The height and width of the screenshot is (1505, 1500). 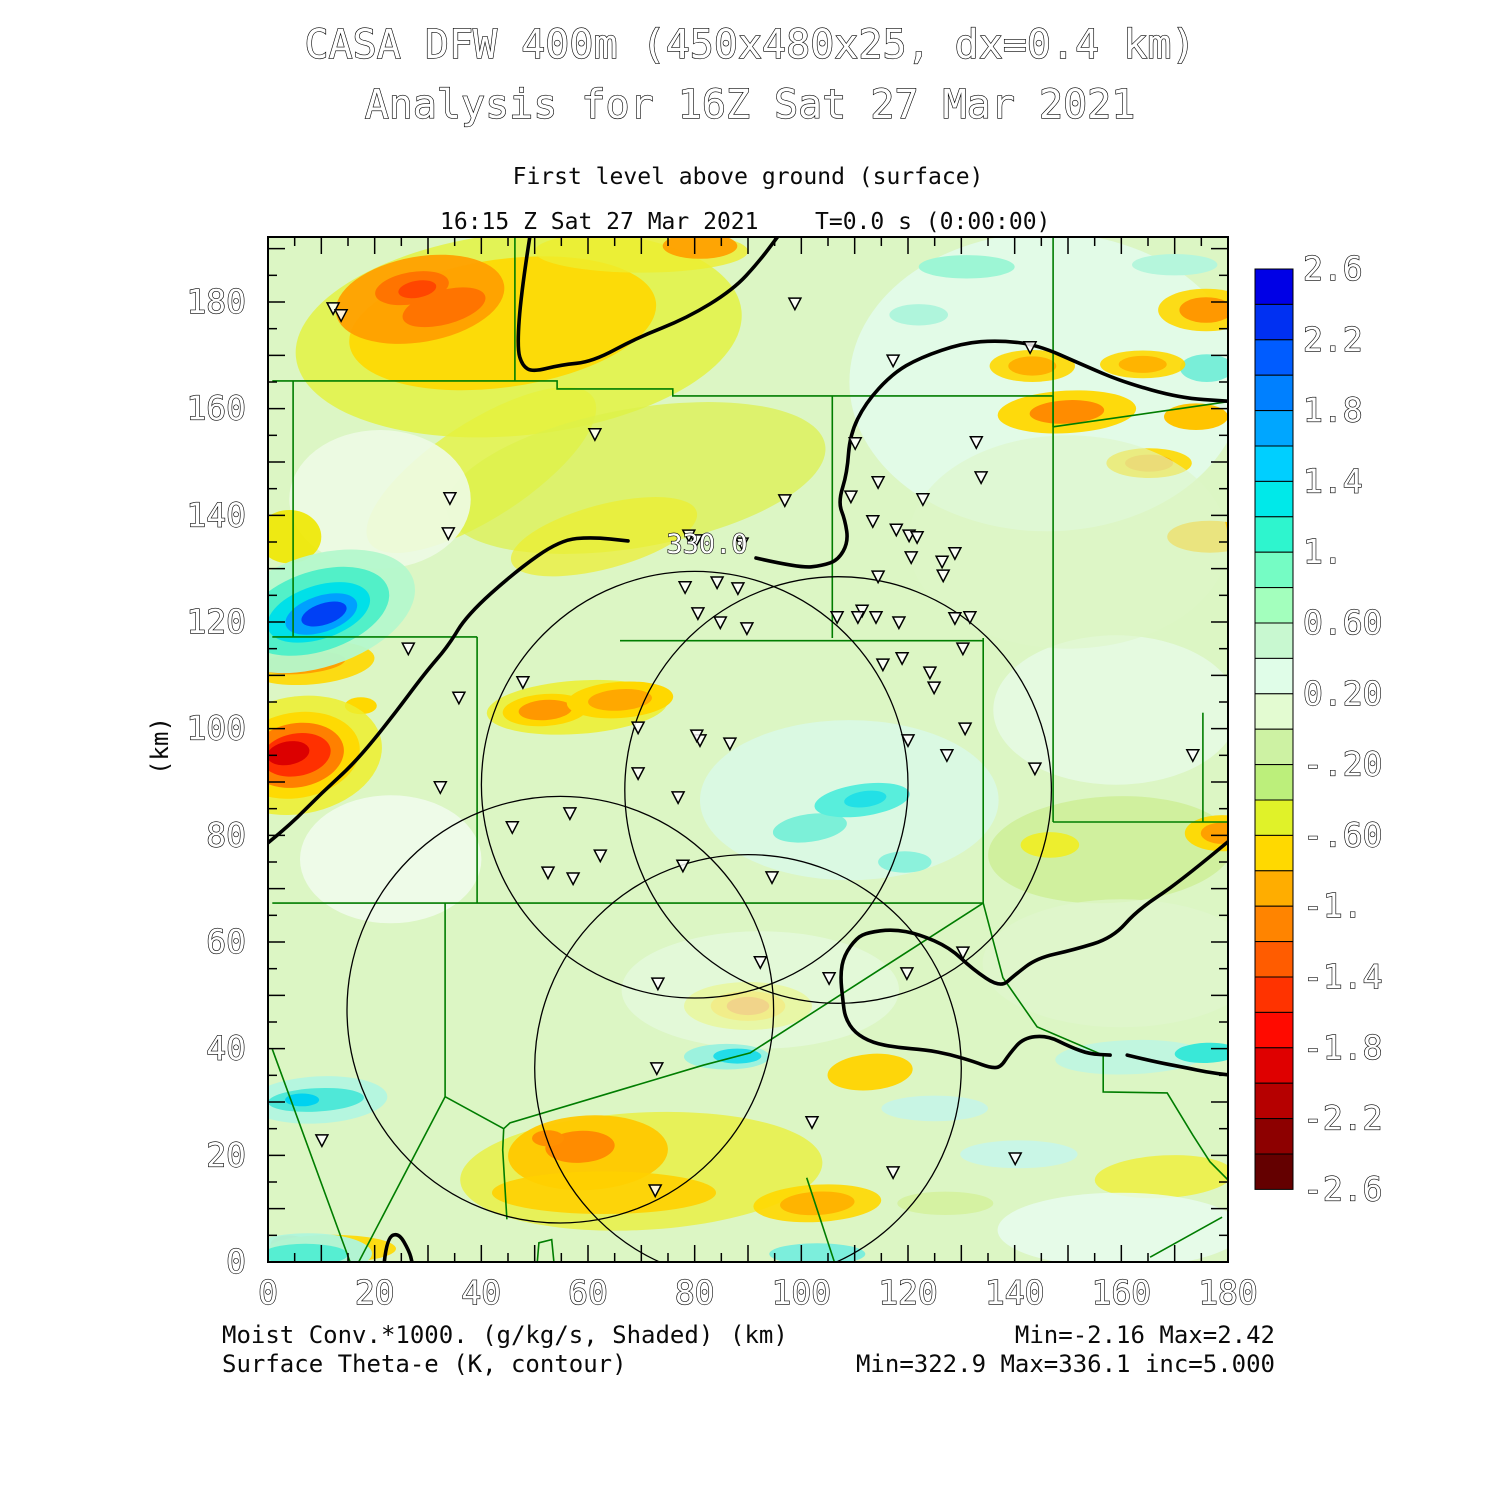 I want to click on colorbar-label: 1.4, so click(x=1333, y=480).